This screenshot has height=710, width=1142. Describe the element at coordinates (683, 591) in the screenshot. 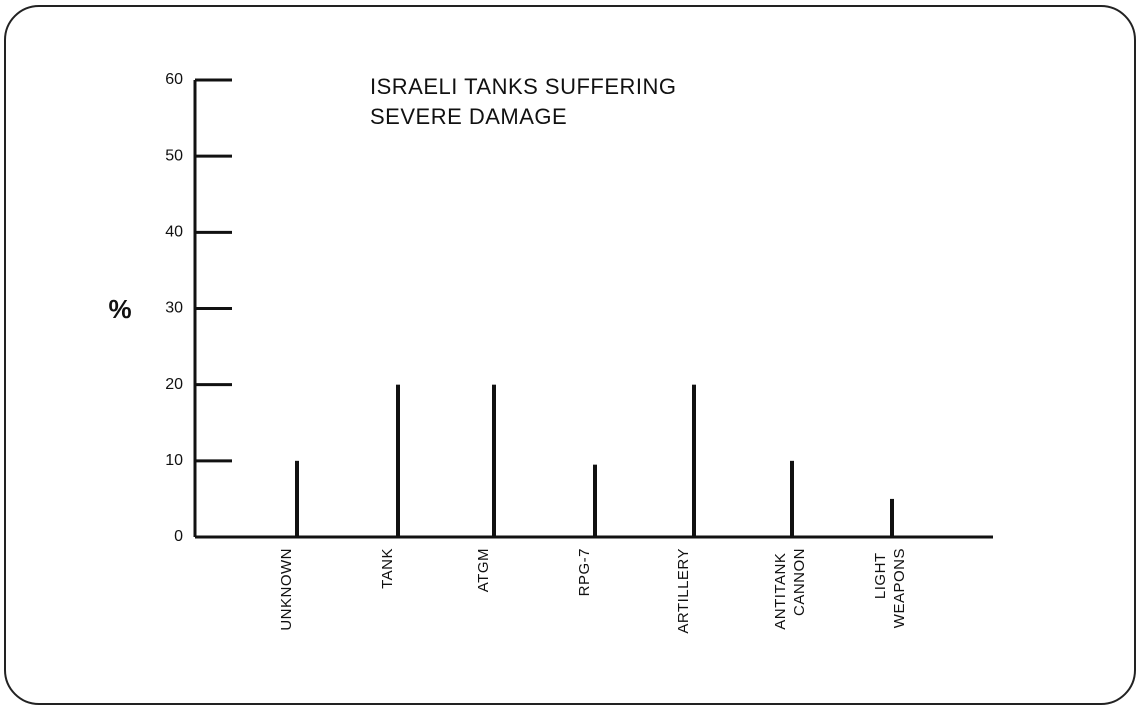

I see `x-tick-label: ARTILLERY` at that location.